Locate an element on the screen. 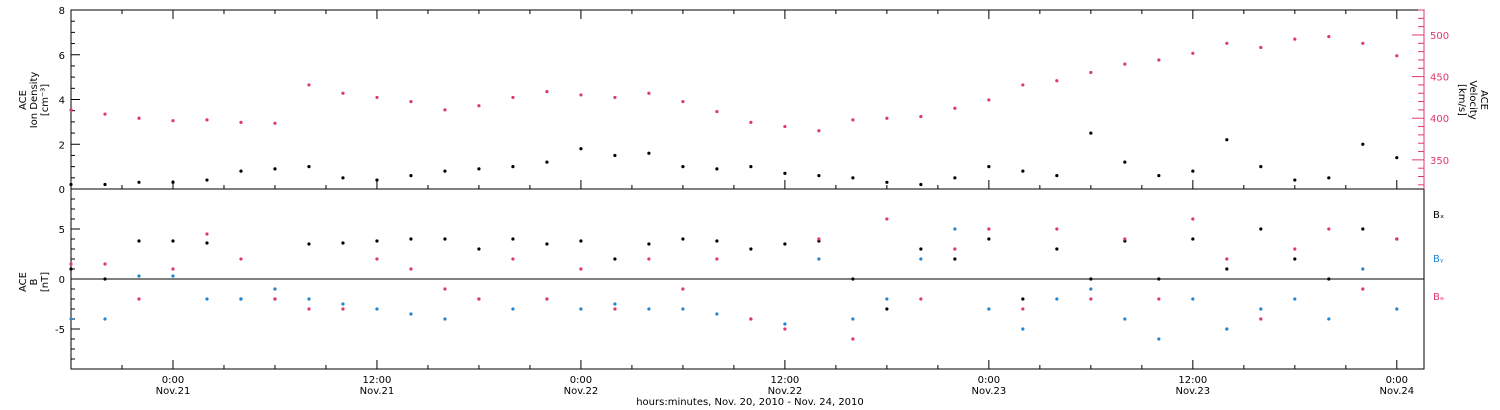 This screenshot has height=410, width=1500. x-tick-date-label: Nov.21 is located at coordinates (173, 391).